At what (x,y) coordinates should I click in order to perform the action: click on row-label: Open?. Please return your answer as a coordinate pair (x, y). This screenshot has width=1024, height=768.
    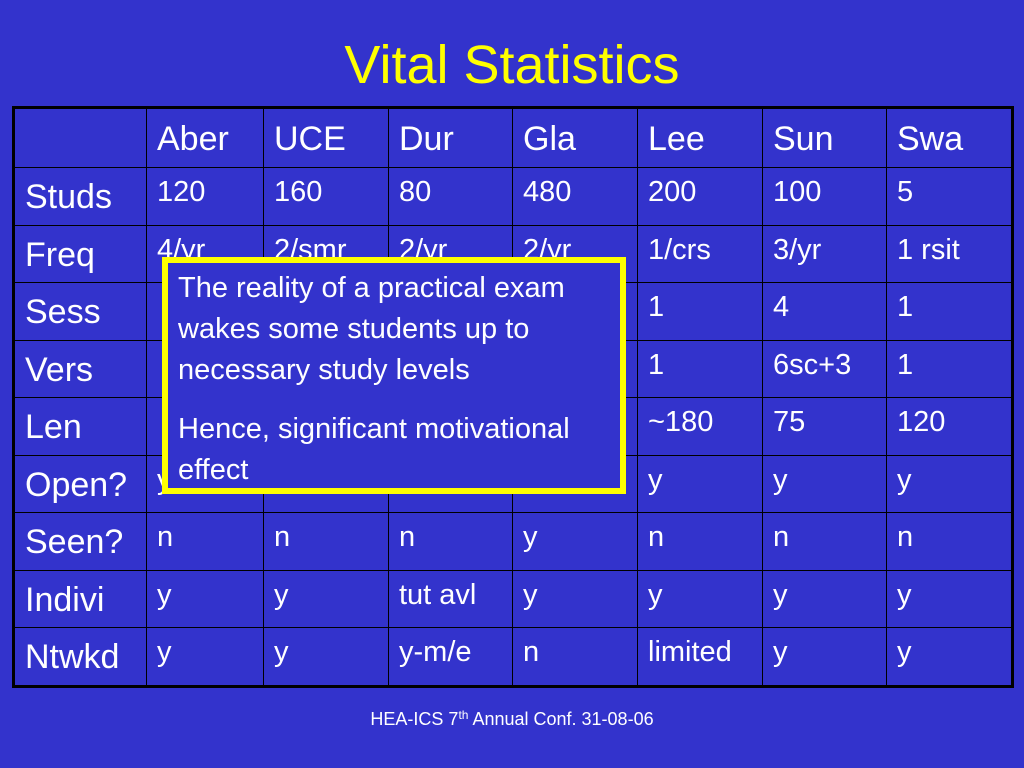
    Looking at the image, I should click on (80, 484).